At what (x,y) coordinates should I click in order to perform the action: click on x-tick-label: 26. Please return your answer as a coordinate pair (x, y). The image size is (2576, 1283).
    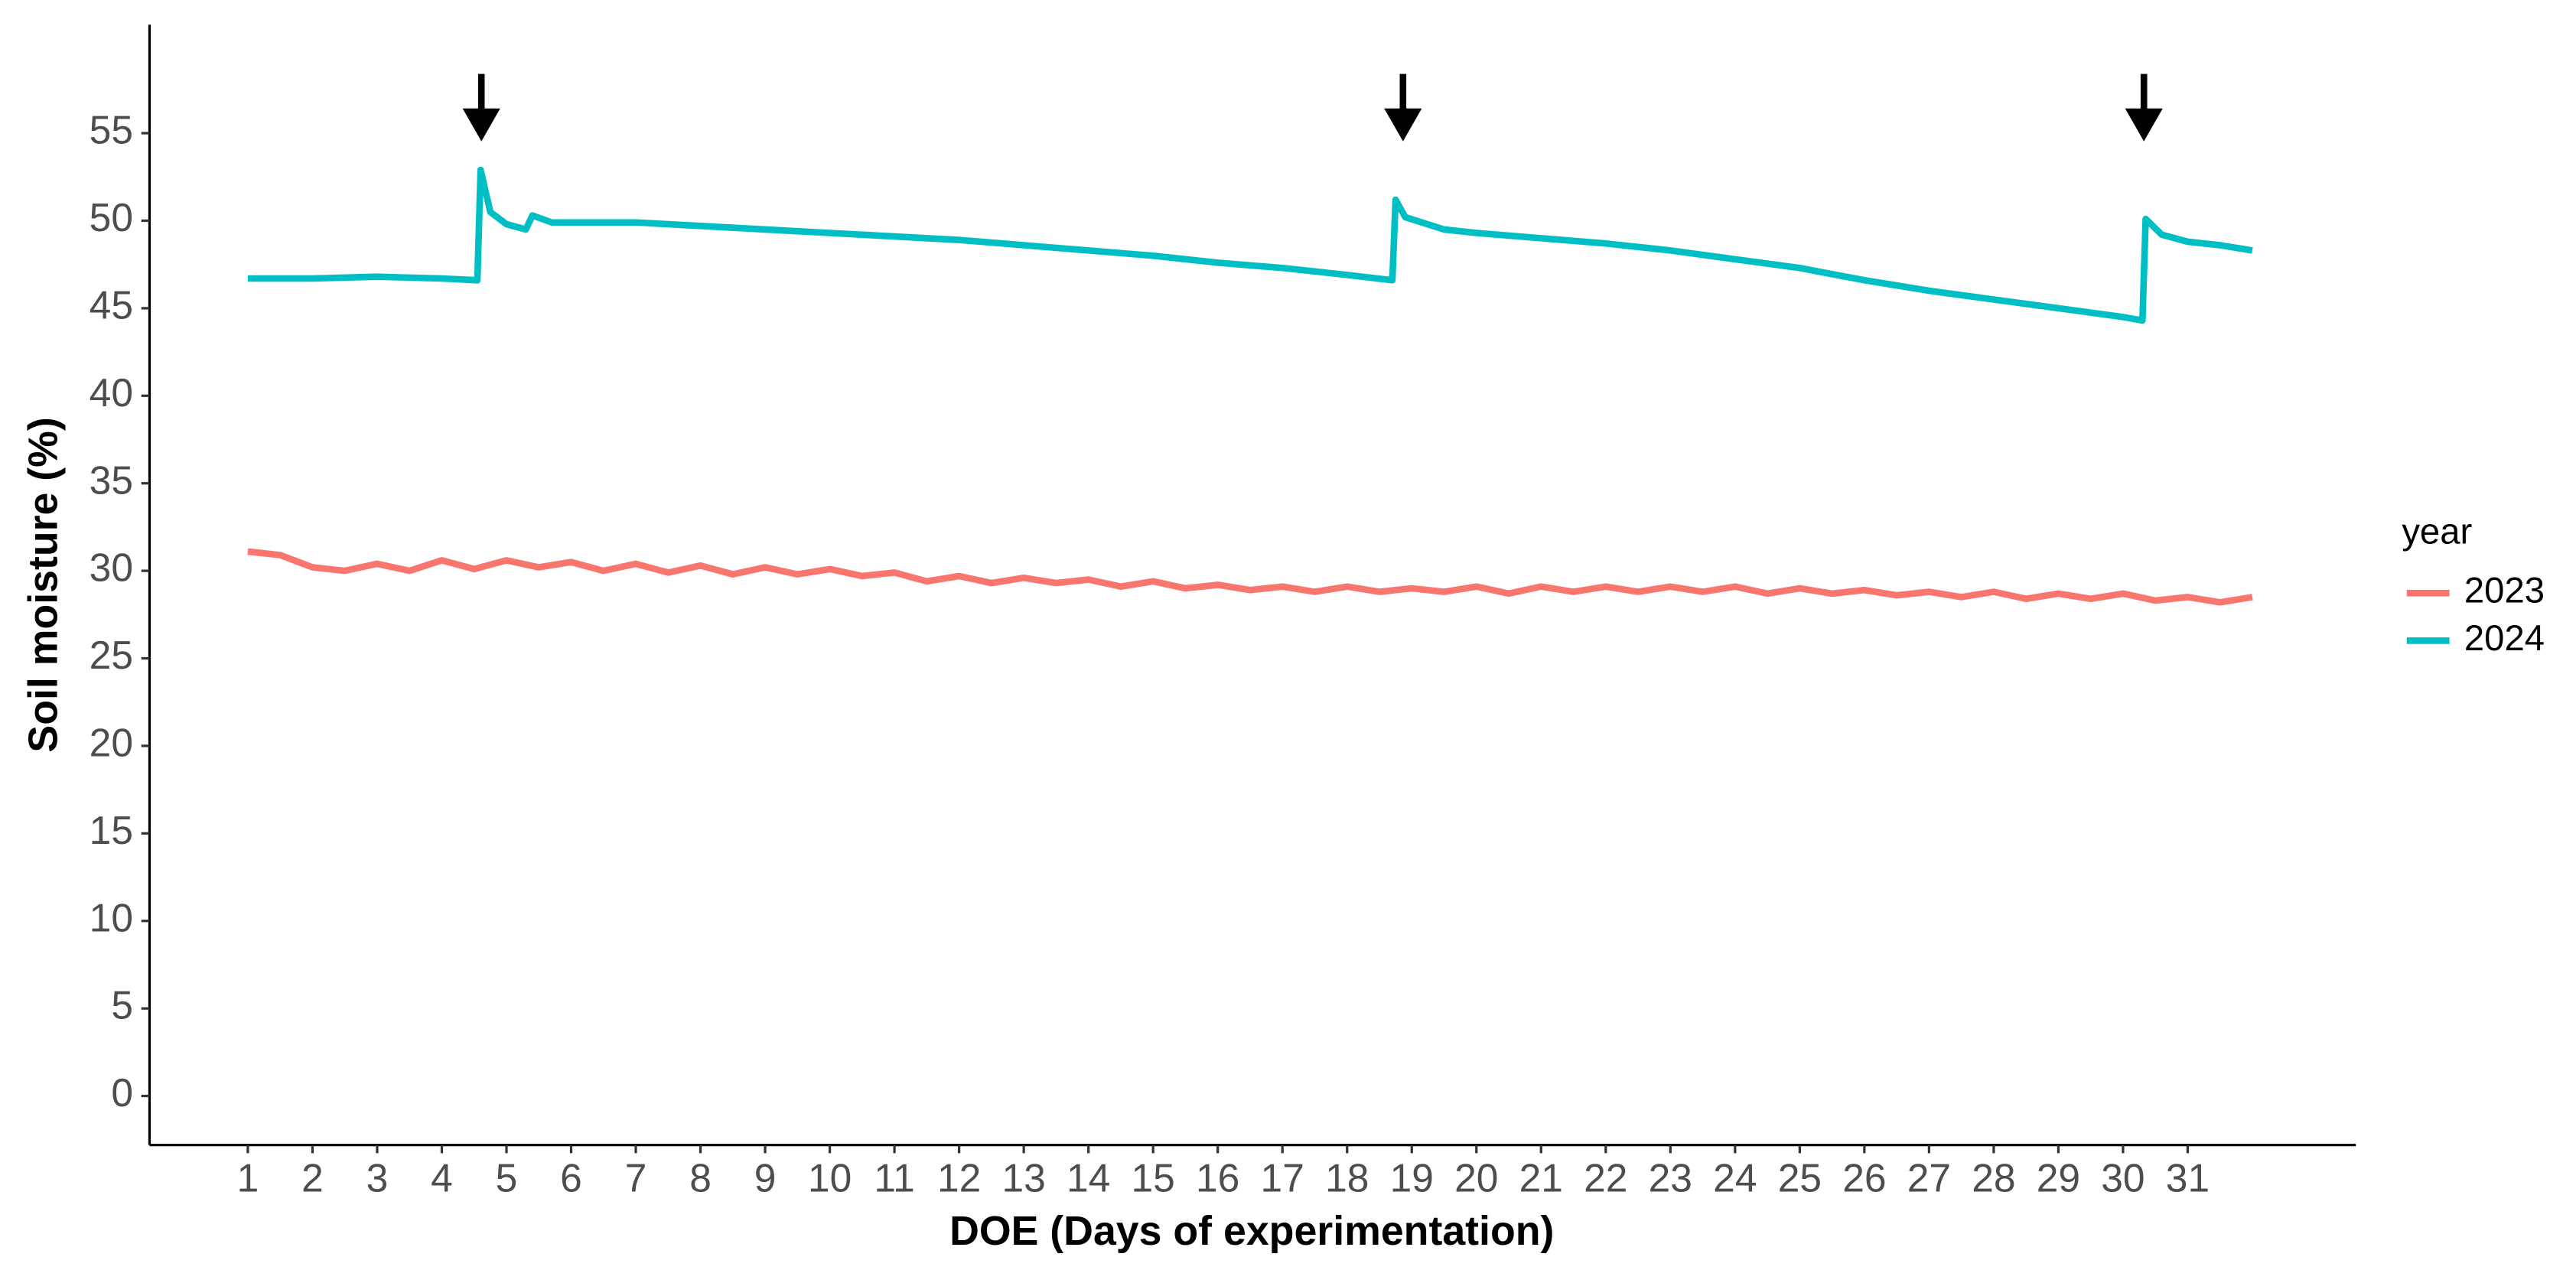
    Looking at the image, I should click on (1864, 1178).